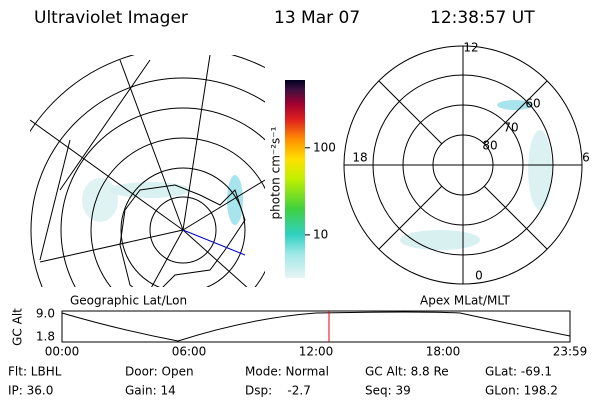  I want to click on colorbar-tick-label: 10, so click(320, 234).